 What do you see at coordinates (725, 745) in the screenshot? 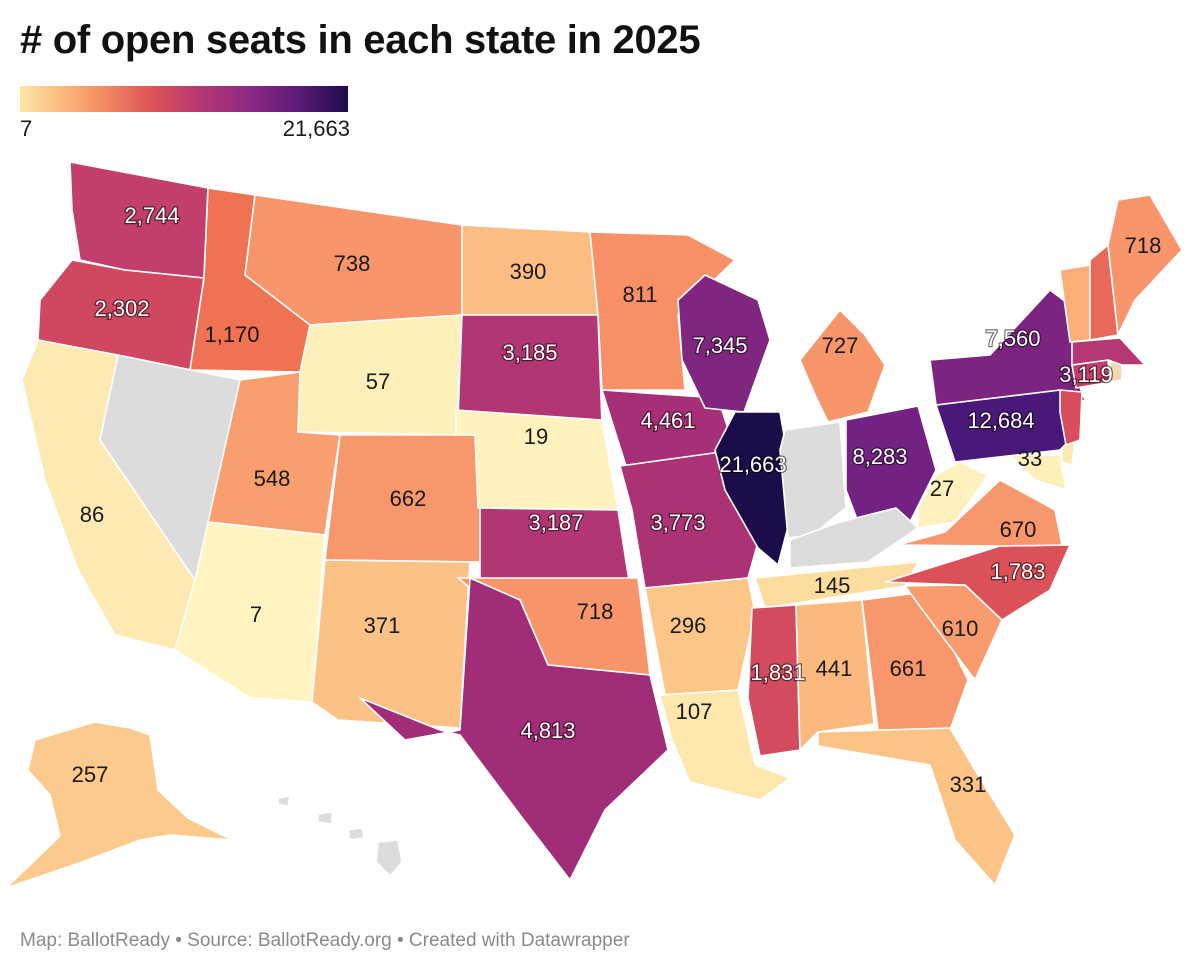
I see `state-la` at bounding box center [725, 745].